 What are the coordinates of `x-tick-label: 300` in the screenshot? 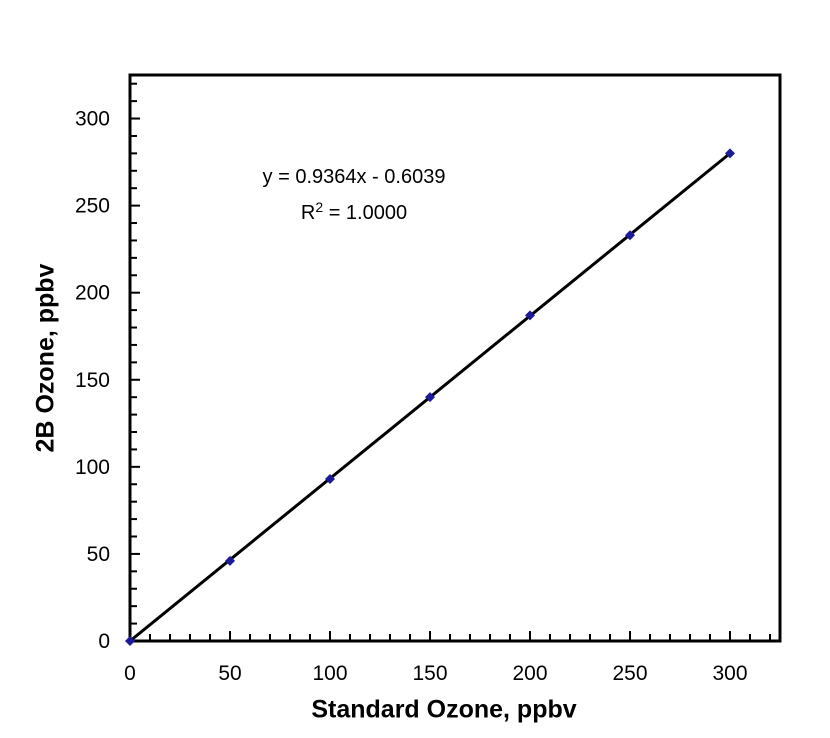 It's located at (729, 673).